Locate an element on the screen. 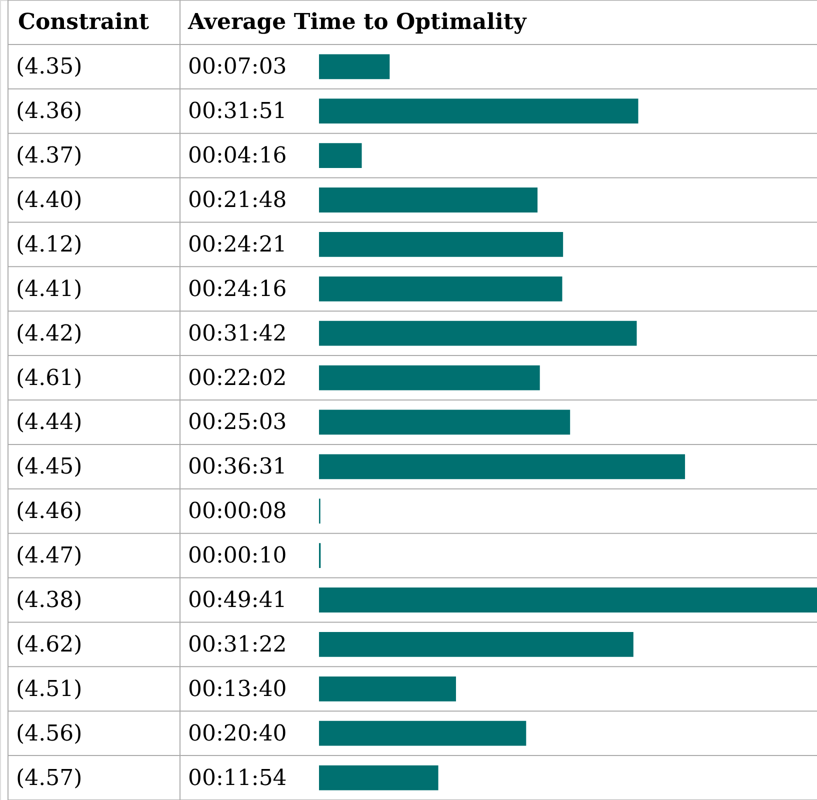 The width and height of the screenshot is (817, 800). data-label: 00:22:02 is located at coordinates (237, 378).